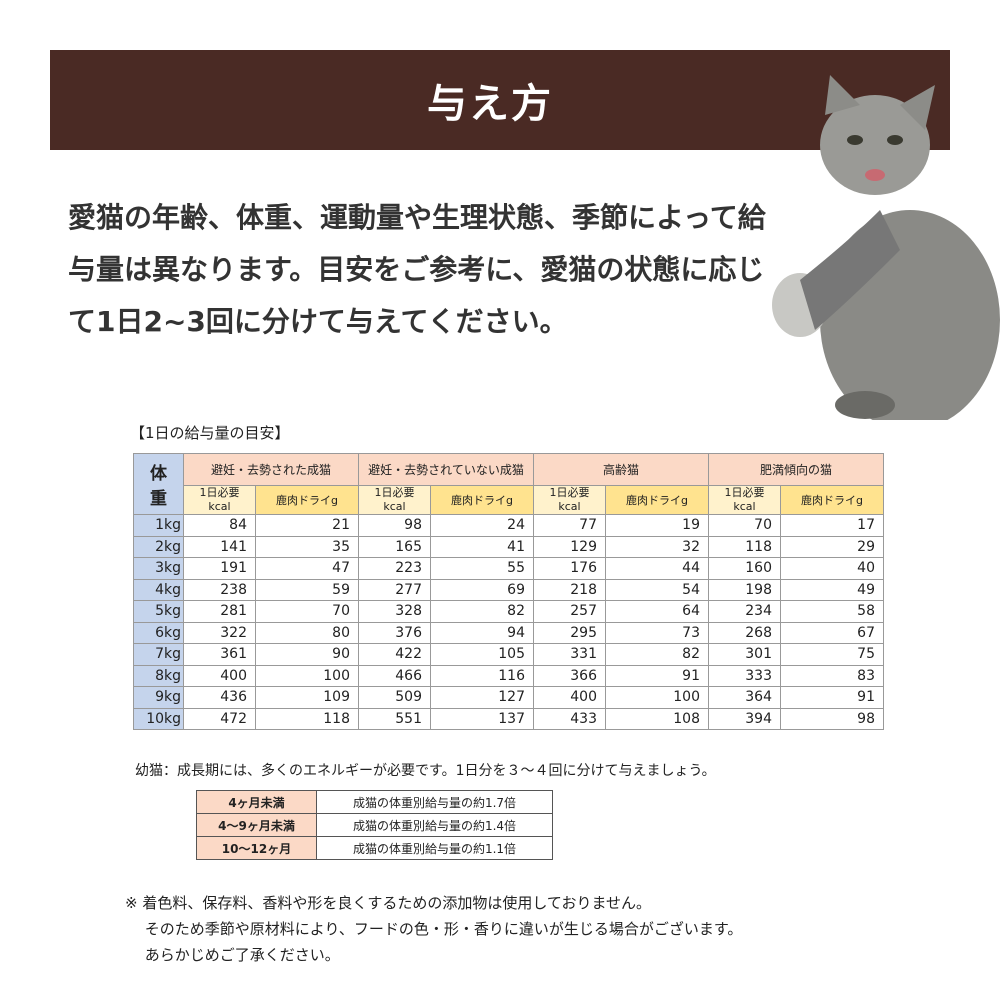 Image resolution: width=1000 pixels, height=1000 pixels. I want to click on value-cell: 40, so click(832, 568).